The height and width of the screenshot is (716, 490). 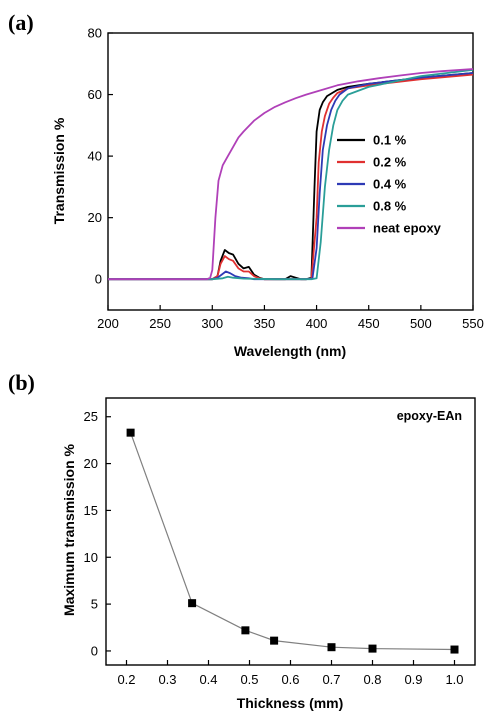 I want to click on x-tick-label-a-250: 250, so click(x=160, y=323).